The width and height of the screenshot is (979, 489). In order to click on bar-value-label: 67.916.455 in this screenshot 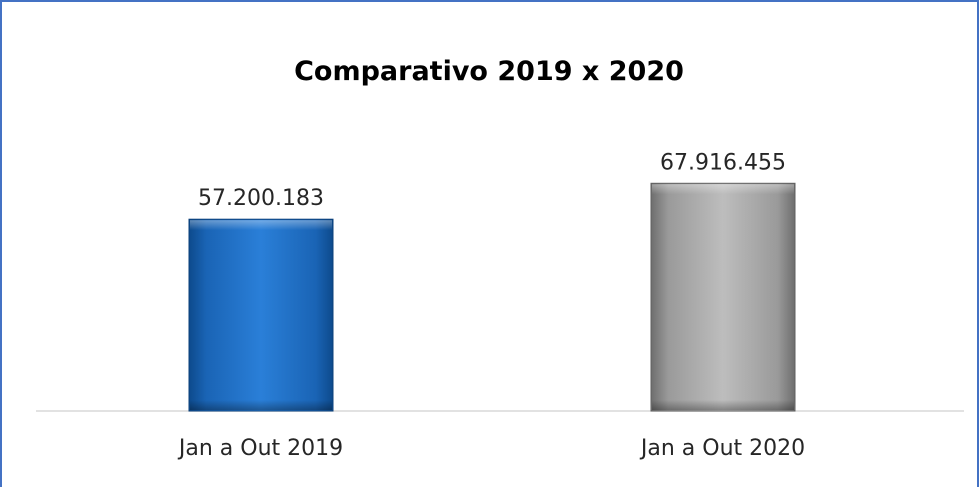, I will do `click(723, 162)`.